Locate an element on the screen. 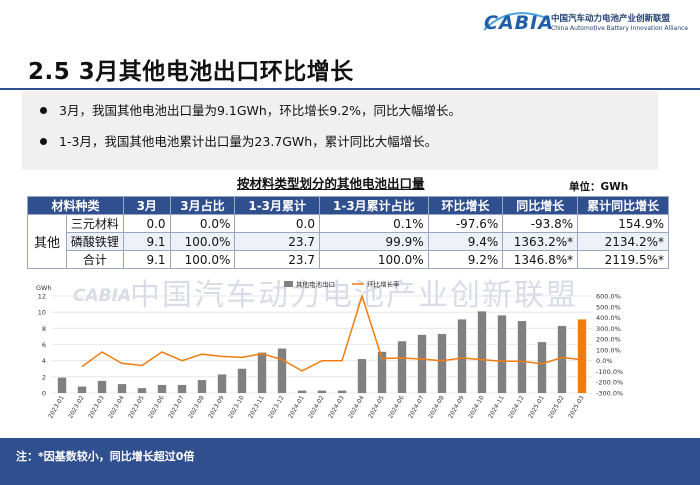 The width and height of the screenshot is (700, 485). y2-tick-label: 400.0% is located at coordinates (608, 318).